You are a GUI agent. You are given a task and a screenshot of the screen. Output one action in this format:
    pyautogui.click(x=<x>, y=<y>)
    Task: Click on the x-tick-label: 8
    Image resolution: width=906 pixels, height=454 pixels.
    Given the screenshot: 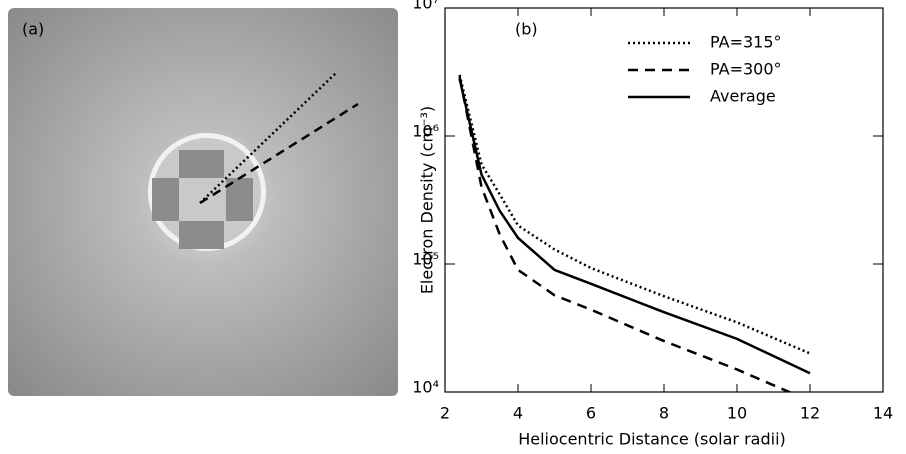 What is the action you would take?
    pyautogui.click(x=664, y=413)
    